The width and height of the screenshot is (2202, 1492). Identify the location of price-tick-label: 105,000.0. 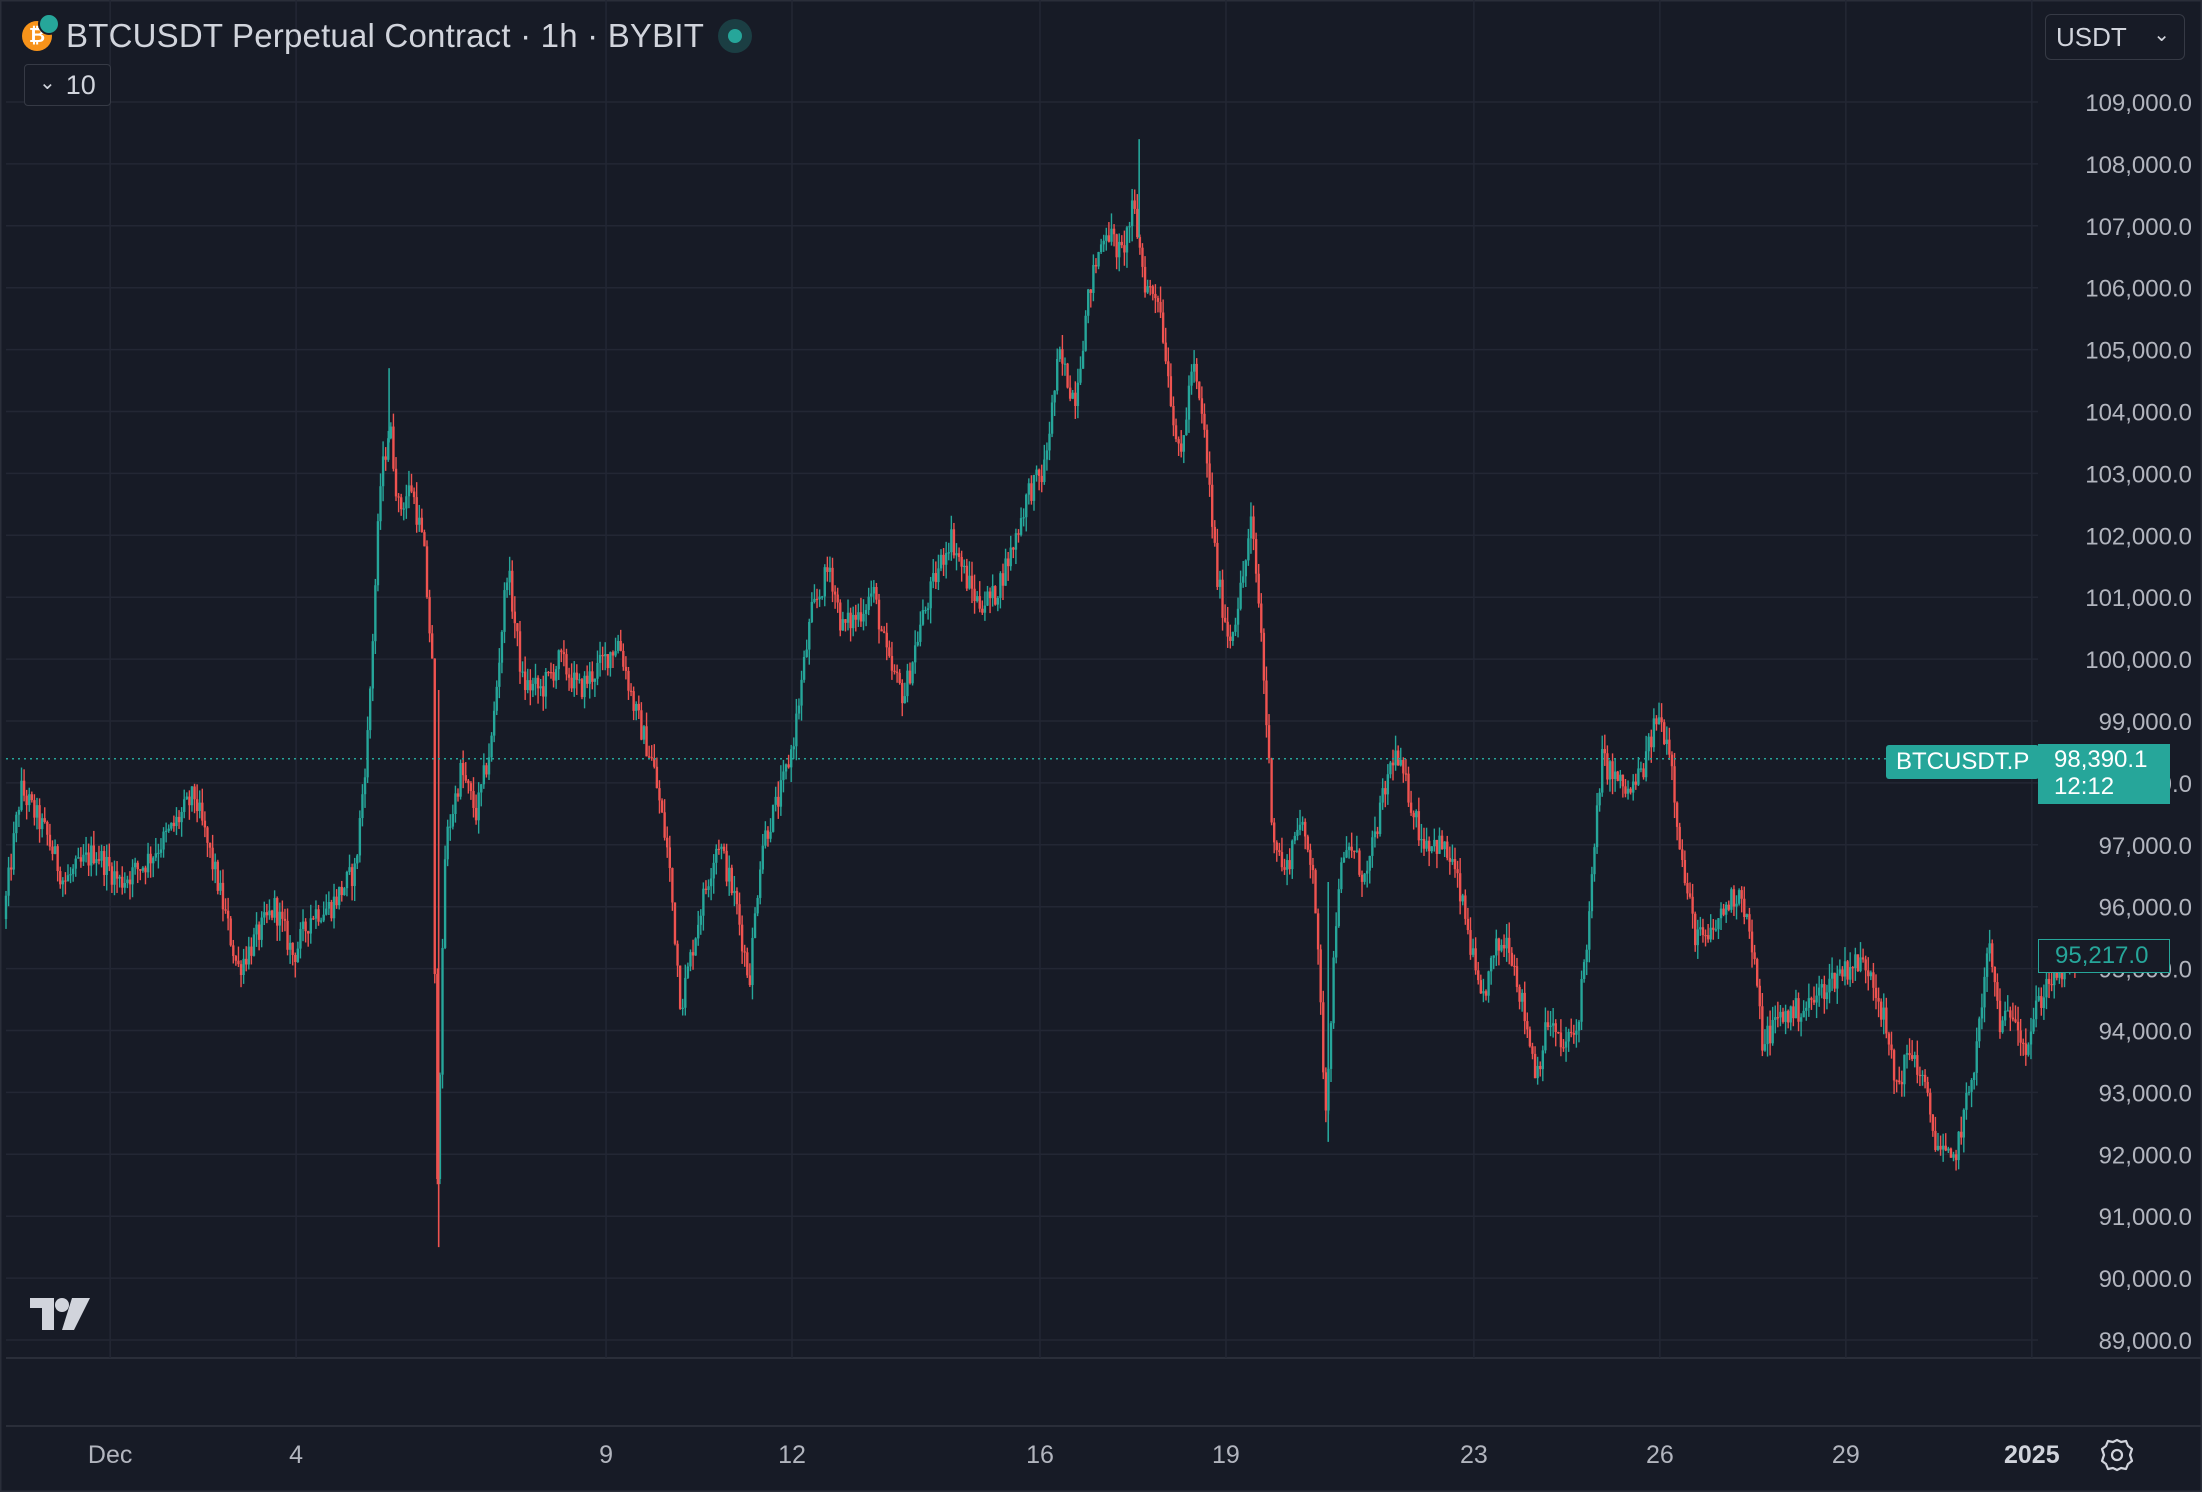
(2138, 351).